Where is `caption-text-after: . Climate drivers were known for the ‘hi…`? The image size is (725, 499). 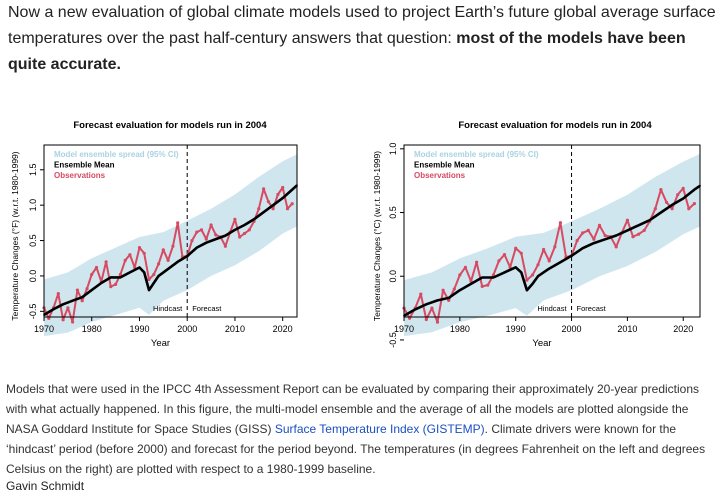
caption-text-after: . Climate drivers were known for the ‘hi… is located at coordinates (356, 449).